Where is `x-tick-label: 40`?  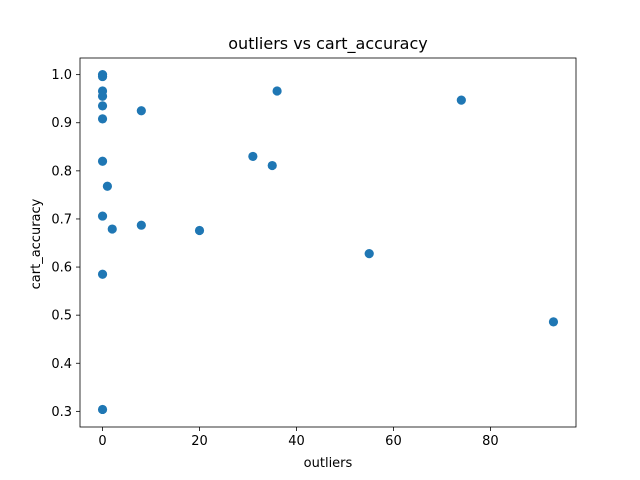 x-tick-label: 40 is located at coordinates (296, 441).